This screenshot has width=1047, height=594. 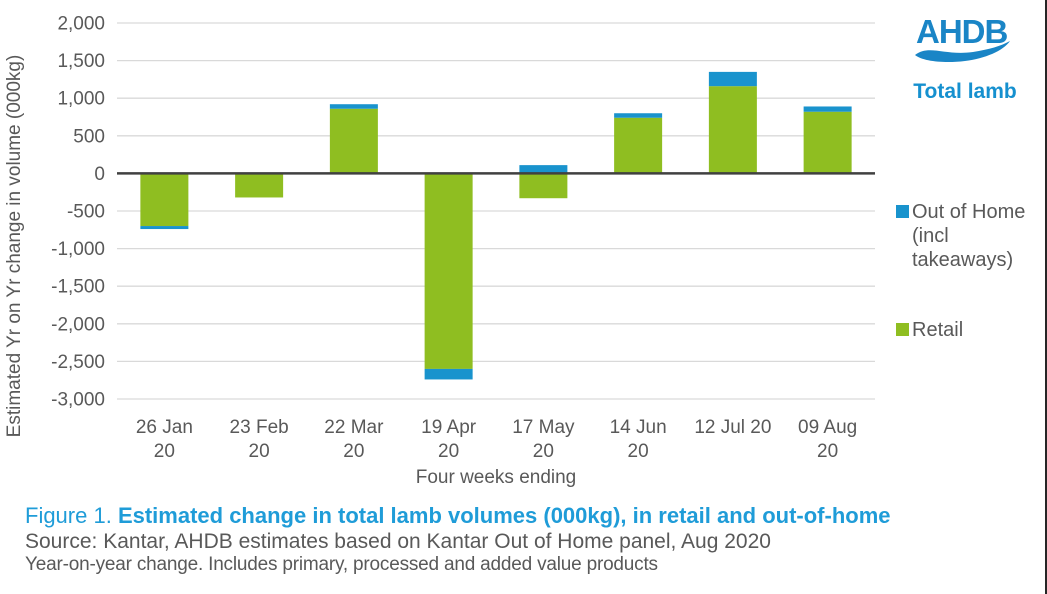 I want to click on y-tick-label-1000: 1,000, so click(x=81, y=99).